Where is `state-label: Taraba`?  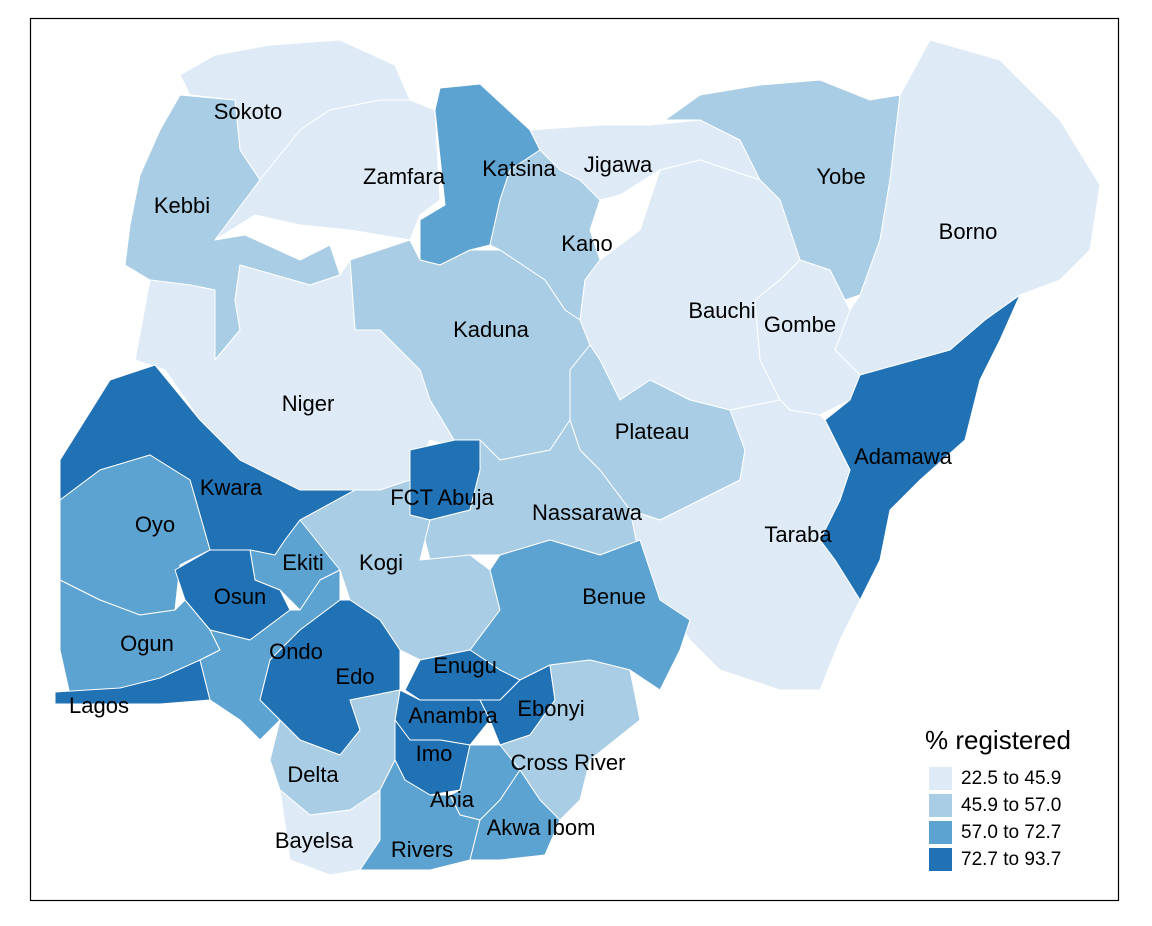
state-label: Taraba is located at coordinates (798, 534).